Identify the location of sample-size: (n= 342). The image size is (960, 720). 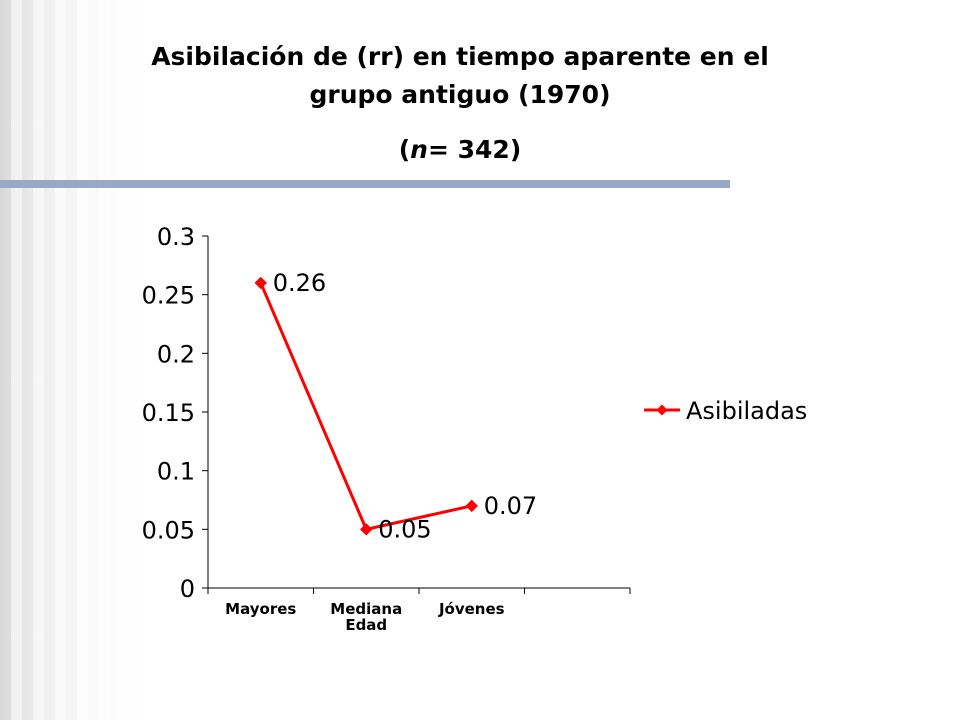
(460, 149).